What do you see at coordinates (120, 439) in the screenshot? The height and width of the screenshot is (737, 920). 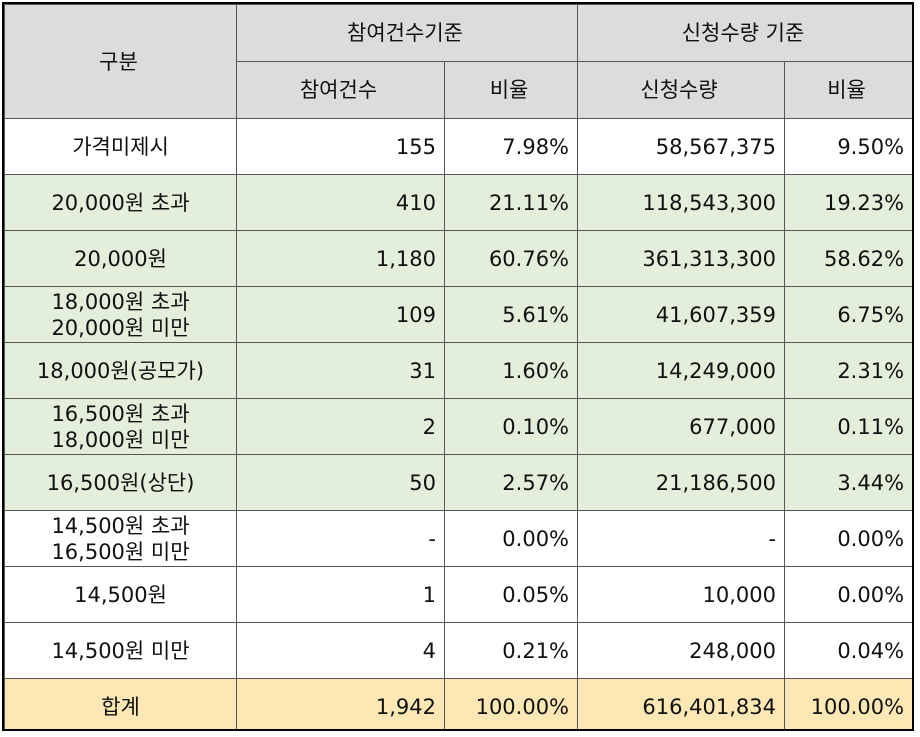 I see `row-label-line: 18,000원 미만` at bounding box center [120, 439].